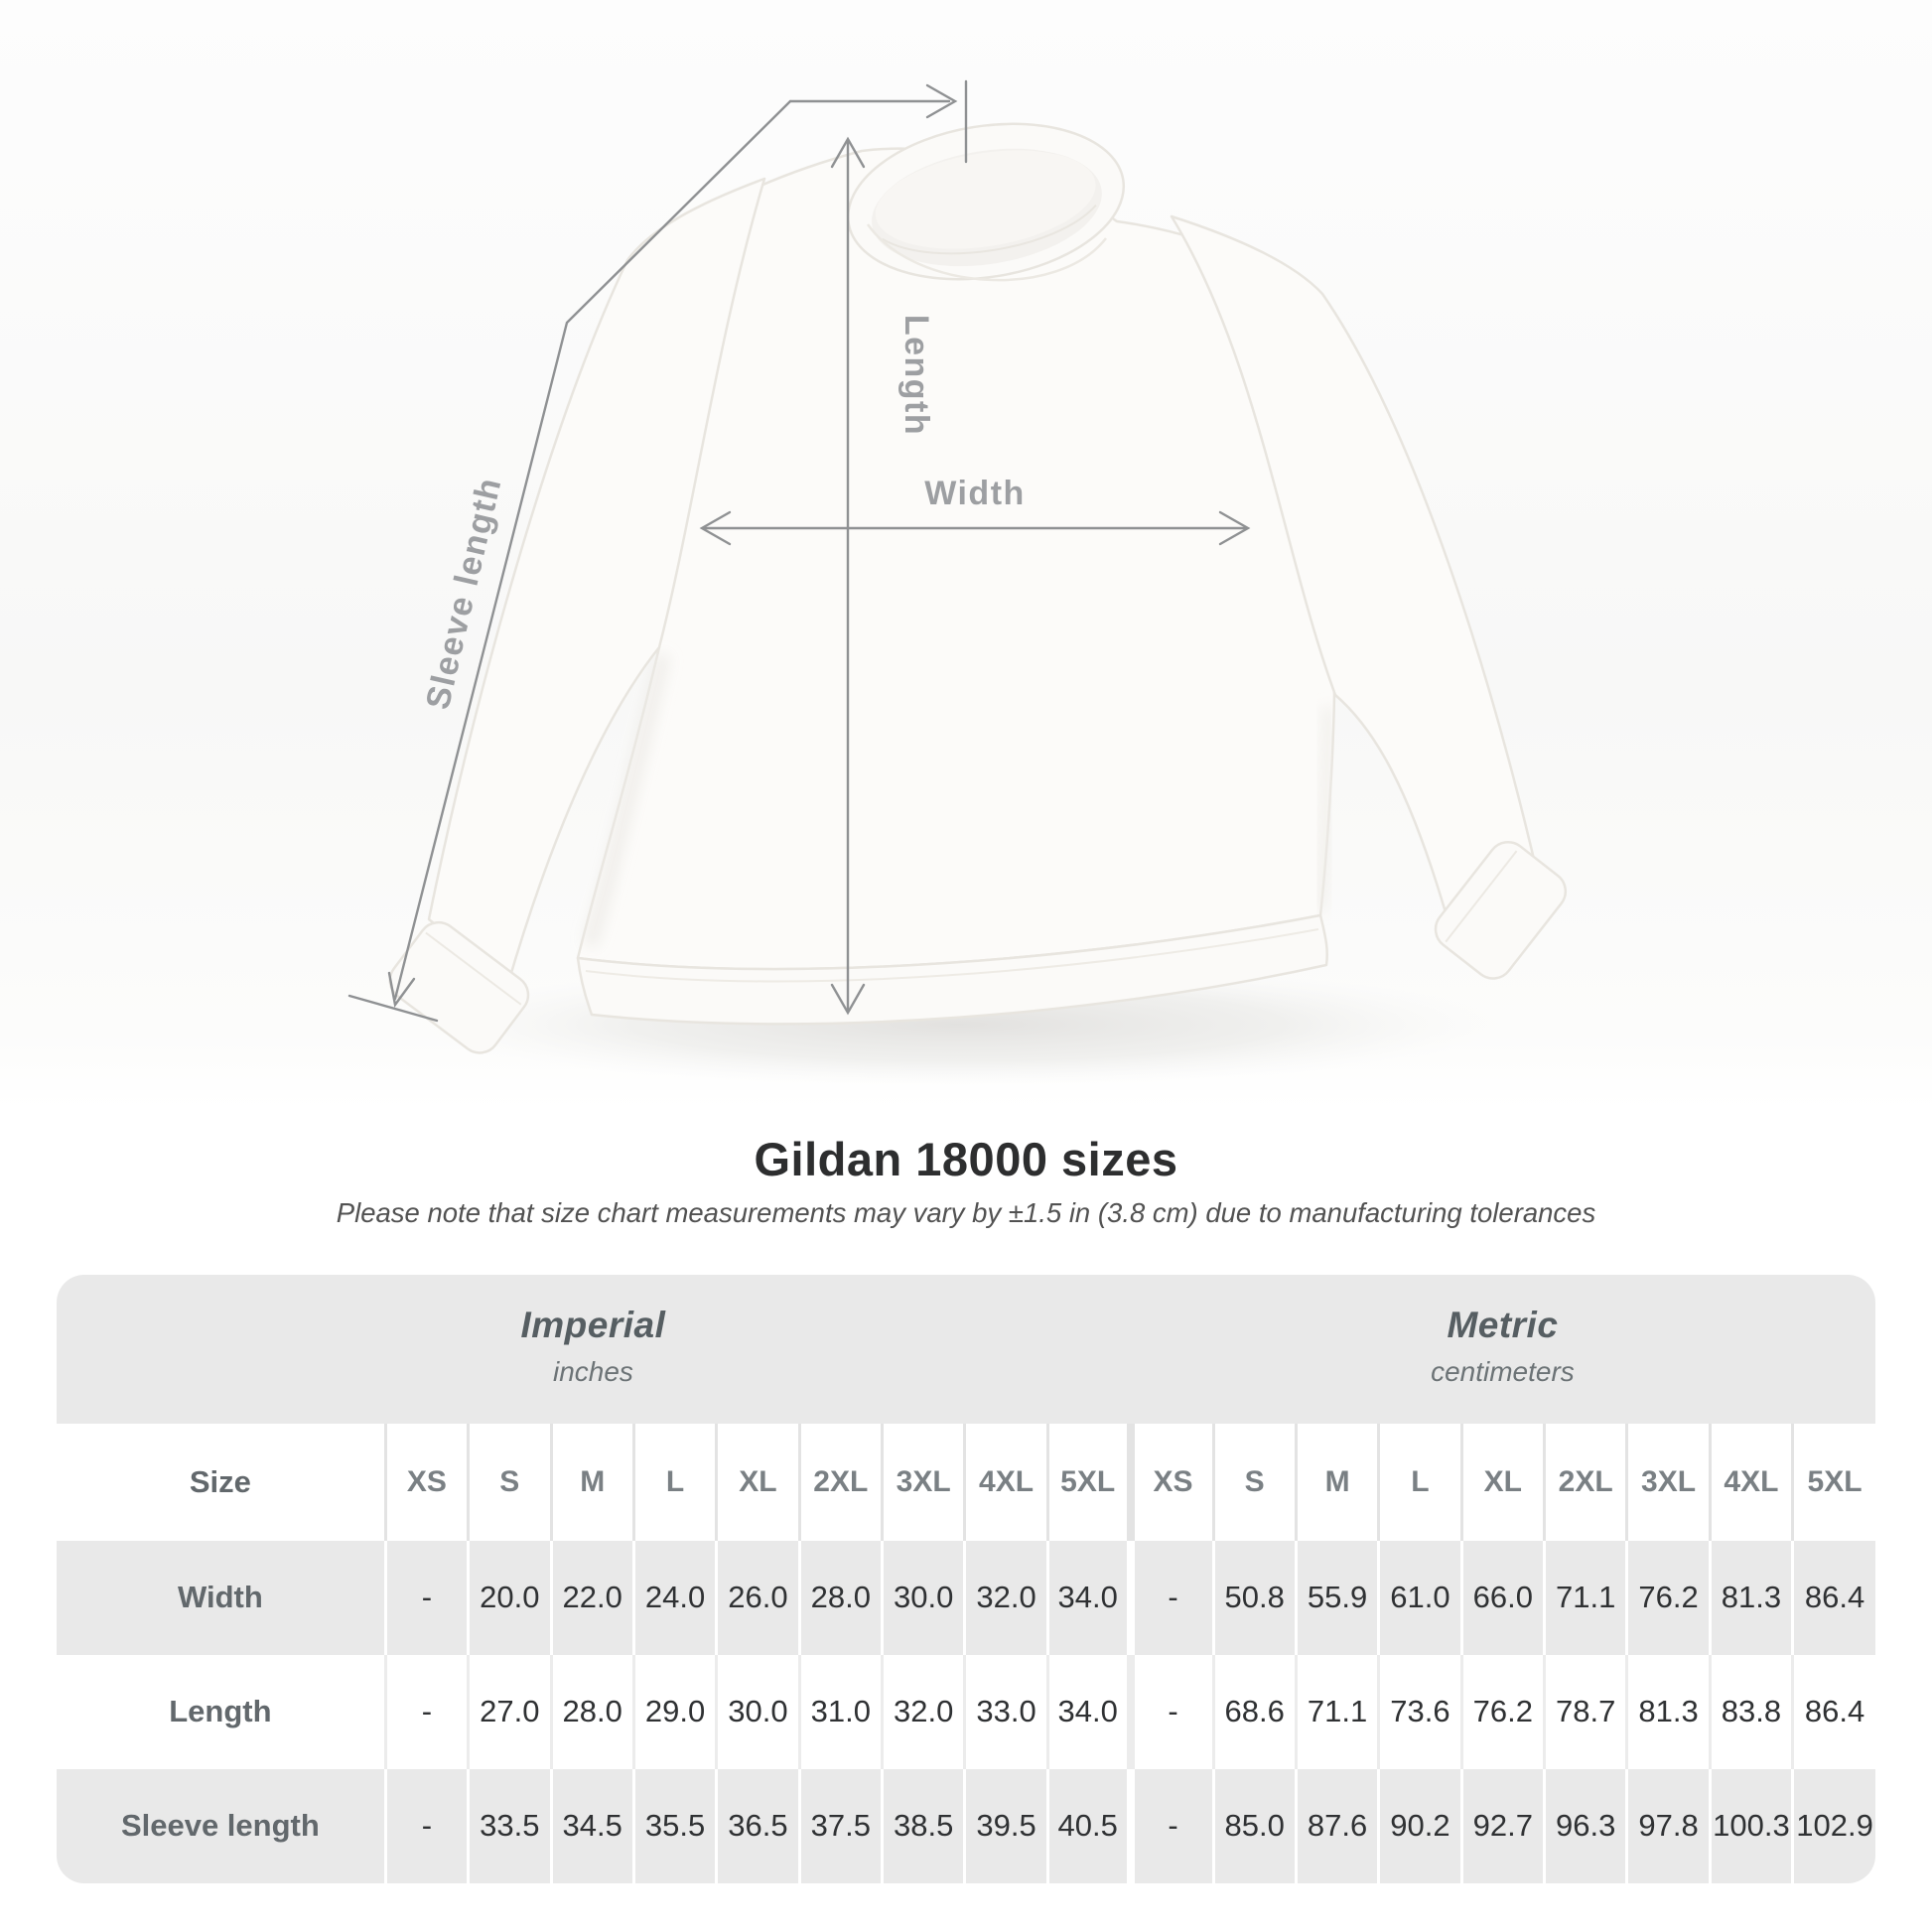 This screenshot has height=1932, width=1932. I want to click on size-cell: 3XL, so click(1668, 1482).